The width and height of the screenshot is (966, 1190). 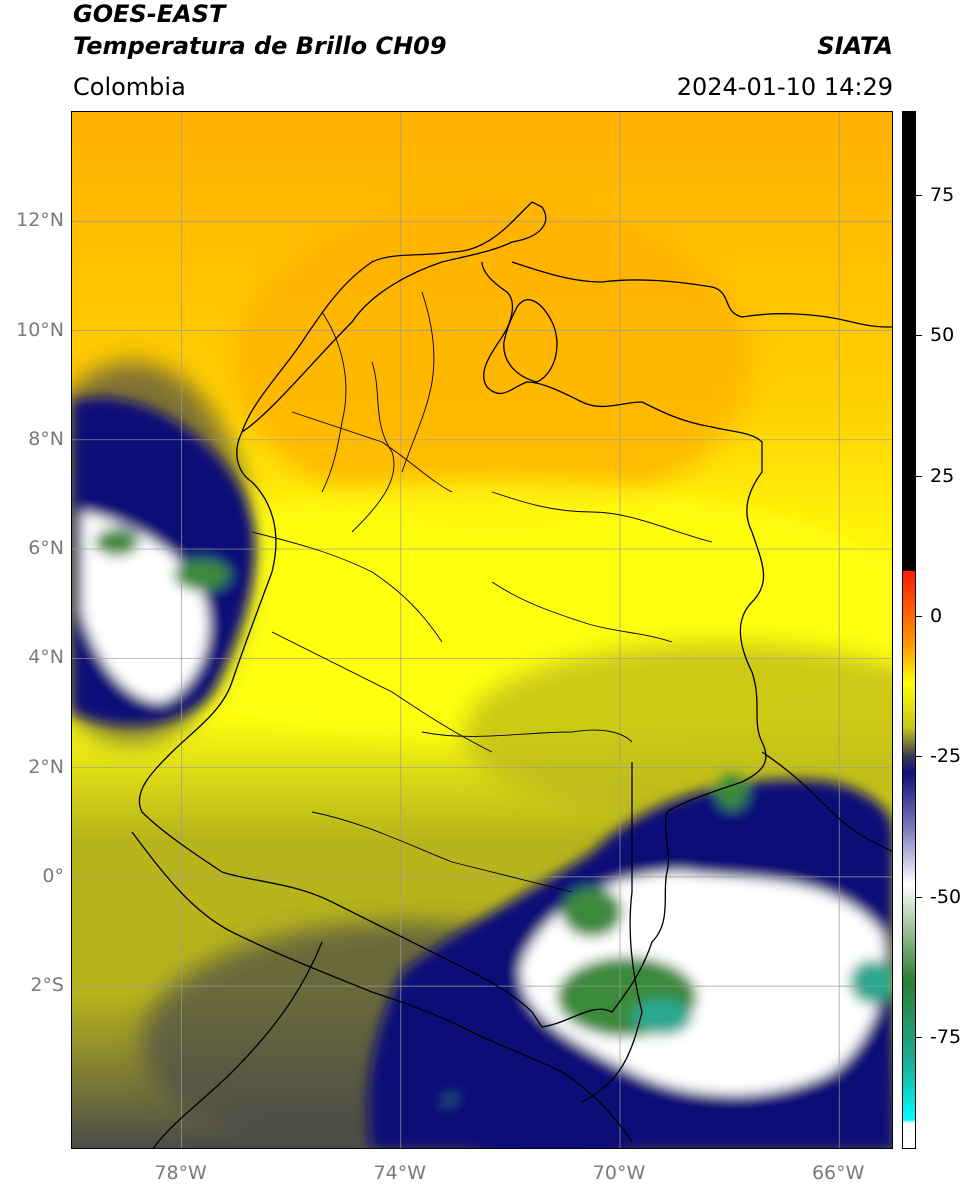 What do you see at coordinates (46, 438) in the screenshot?
I see `lat-label-8n: 8°N` at bounding box center [46, 438].